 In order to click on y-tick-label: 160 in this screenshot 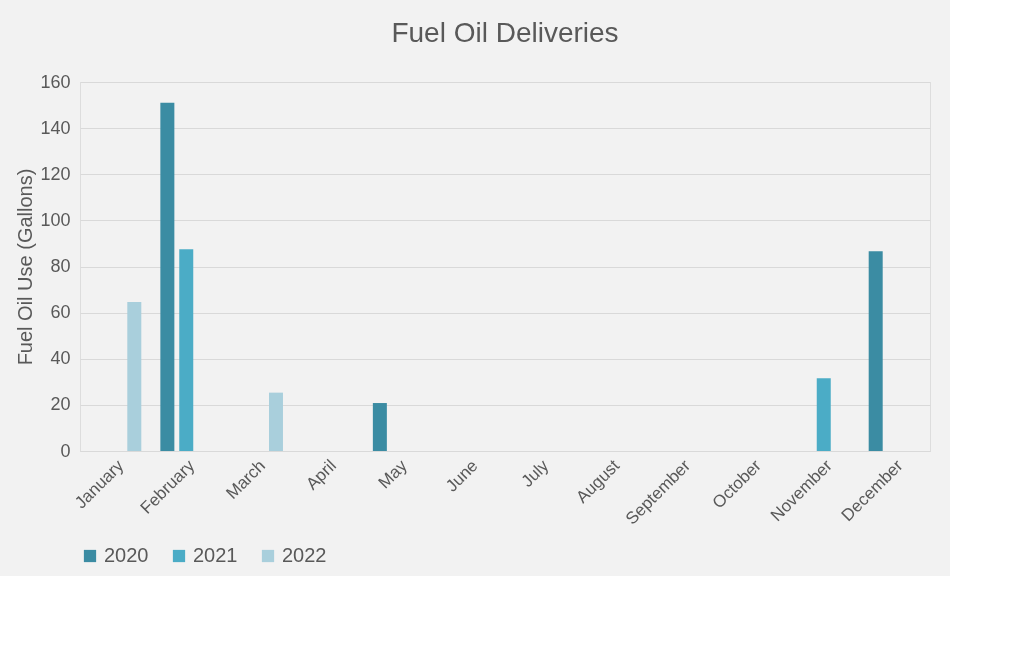, I will do `click(55, 81)`.